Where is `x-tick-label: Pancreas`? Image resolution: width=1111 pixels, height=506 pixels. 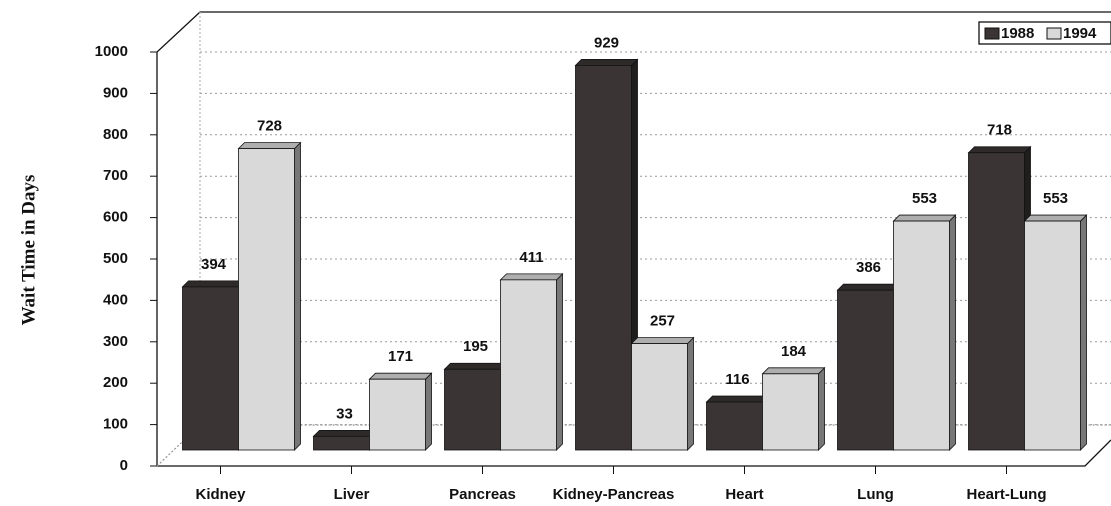
x-tick-label: Pancreas is located at coordinates (482, 494).